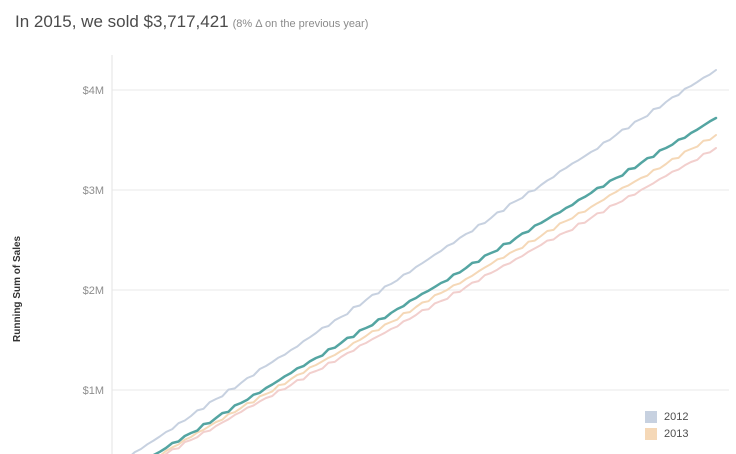  What do you see at coordinates (676, 433) in the screenshot?
I see `legend-label: 2013` at bounding box center [676, 433].